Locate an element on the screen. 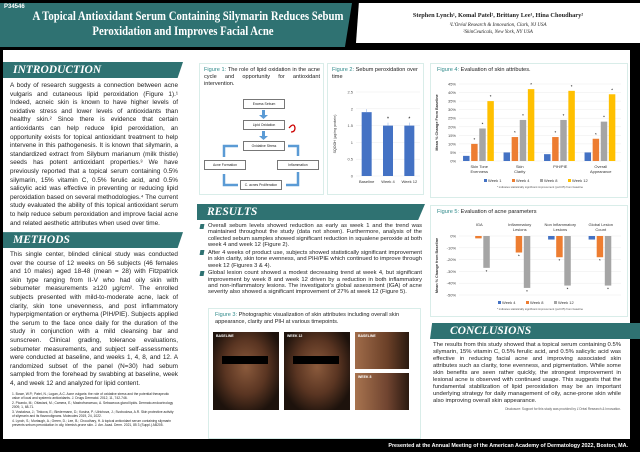  figure-5-caption: Figure 5: Evaluation of acne parameters is located at coordinates (487, 212).